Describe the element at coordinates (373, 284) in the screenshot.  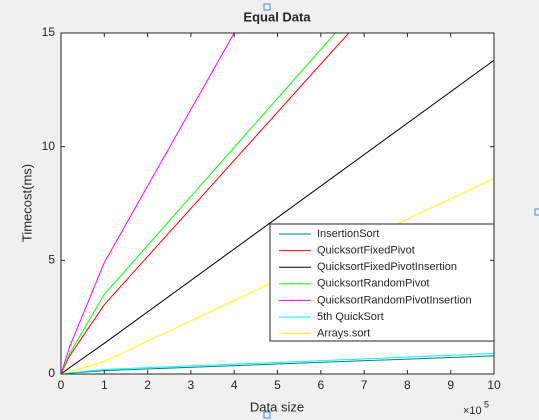
I see `legend-label: QuicksortRandomPivot` at that location.